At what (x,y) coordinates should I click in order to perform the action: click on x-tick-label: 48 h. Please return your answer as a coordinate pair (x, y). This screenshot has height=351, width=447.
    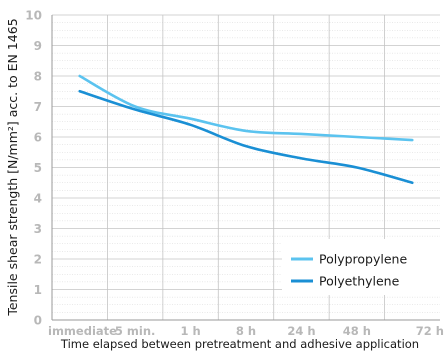
    Looking at the image, I should click on (357, 331).